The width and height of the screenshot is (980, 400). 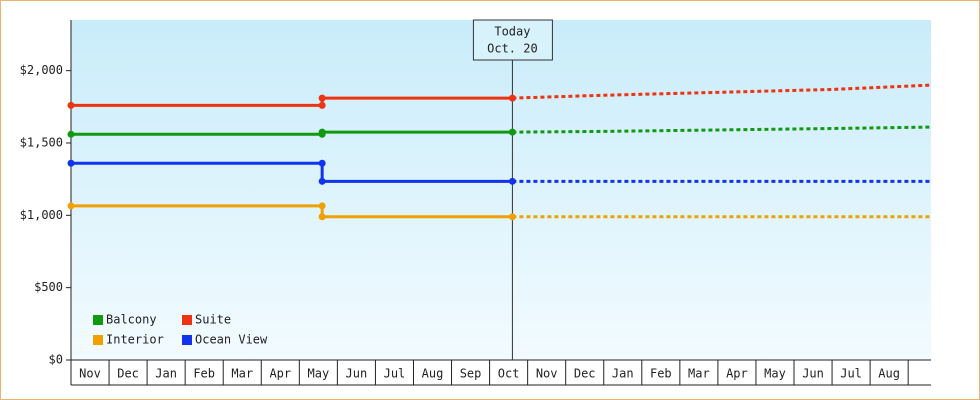 What do you see at coordinates (135, 340) in the screenshot?
I see `legend-label: Interior` at bounding box center [135, 340].